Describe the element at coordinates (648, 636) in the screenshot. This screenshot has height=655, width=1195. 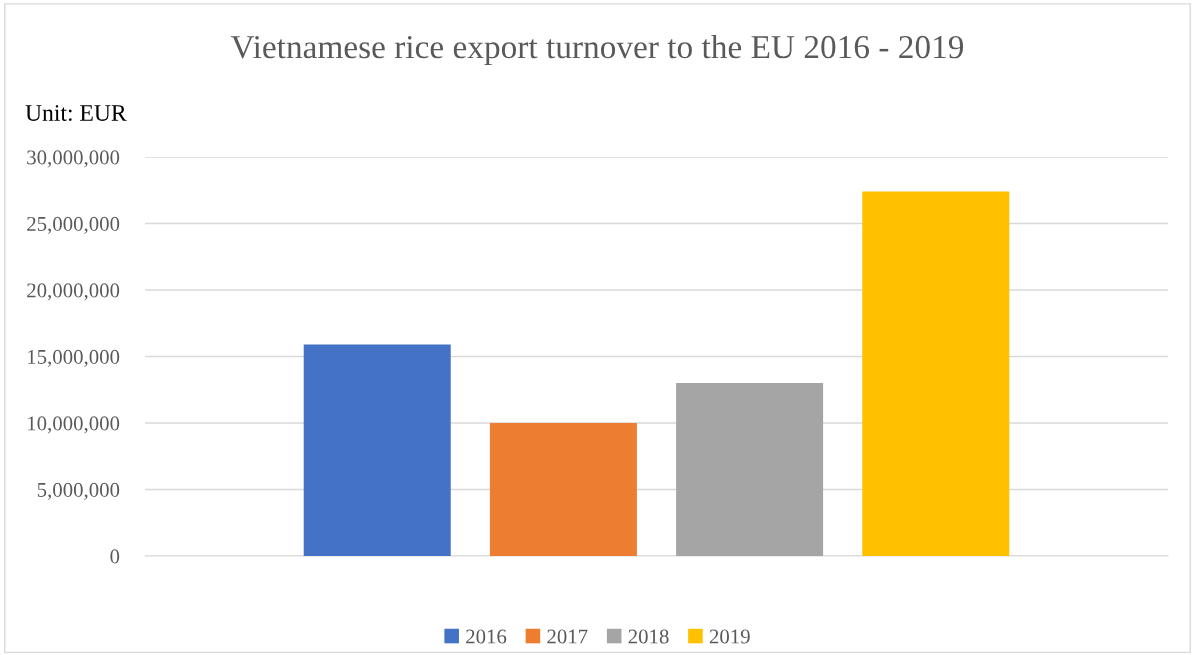
I see `legend-label: 2018` at that location.